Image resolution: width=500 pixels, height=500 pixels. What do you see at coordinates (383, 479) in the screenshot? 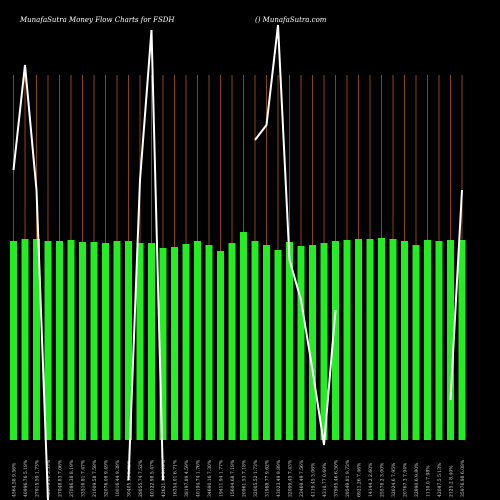
I see `x-tick-label: 25578.2 3.00%` at bounding box center [383, 479].